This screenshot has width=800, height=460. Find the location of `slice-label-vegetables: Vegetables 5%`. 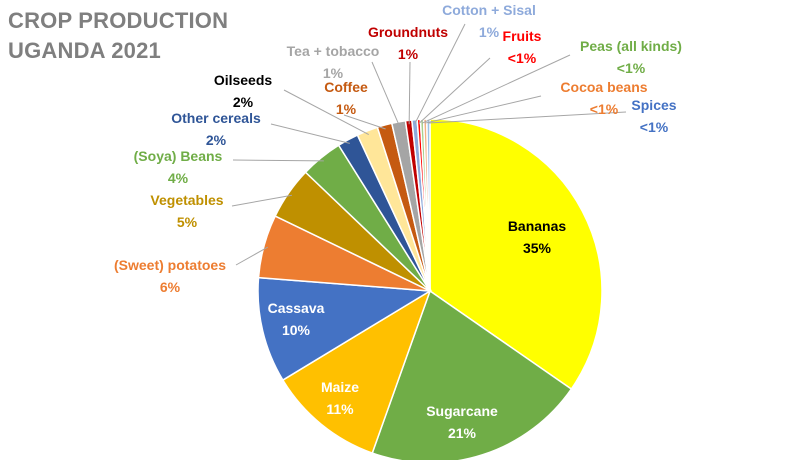

slice-label-vegetables: Vegetables 5% is located at coordinates (186, 211).